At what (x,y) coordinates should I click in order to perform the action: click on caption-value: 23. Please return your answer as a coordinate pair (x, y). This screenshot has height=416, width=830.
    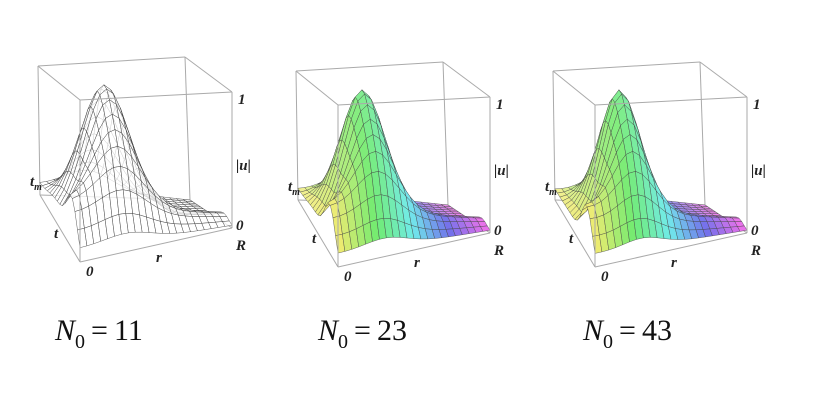
    Looking at the image, I should click on (392, 330).